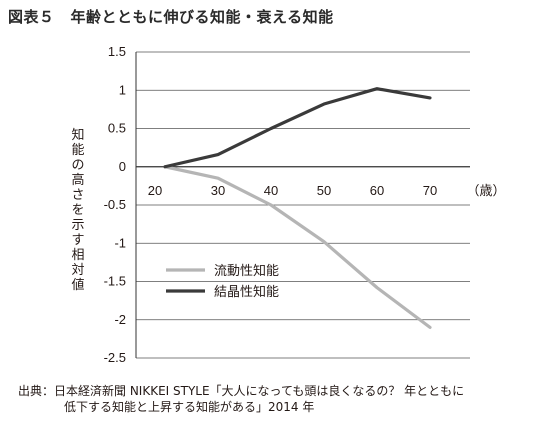 The width and height of the screenshot is (548, 426). I want to click on x-tick-label: 70, so click(430, 190).